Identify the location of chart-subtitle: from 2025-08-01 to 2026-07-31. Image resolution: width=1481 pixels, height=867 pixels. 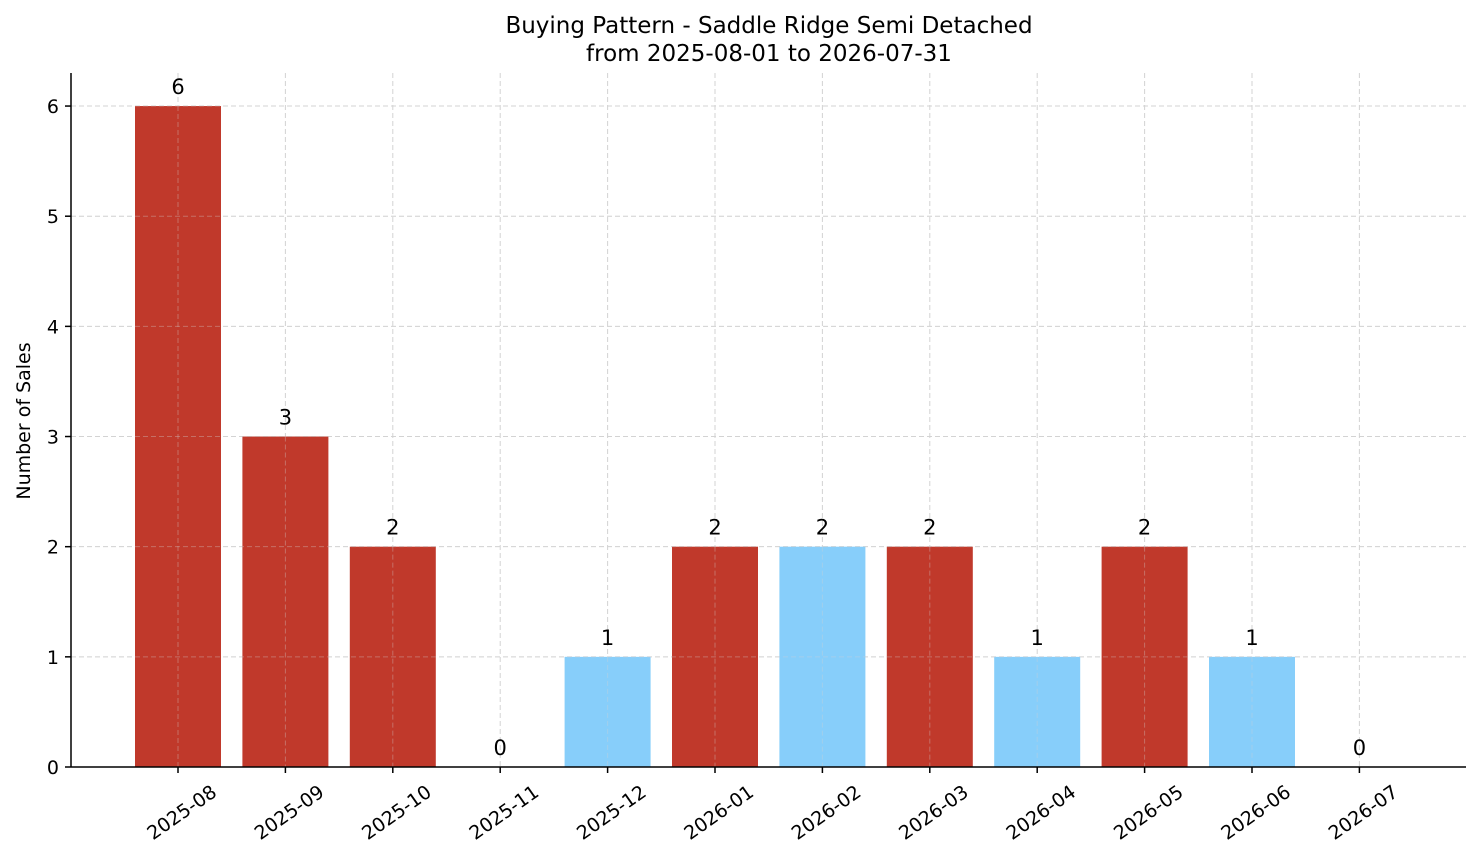
(769, 54).